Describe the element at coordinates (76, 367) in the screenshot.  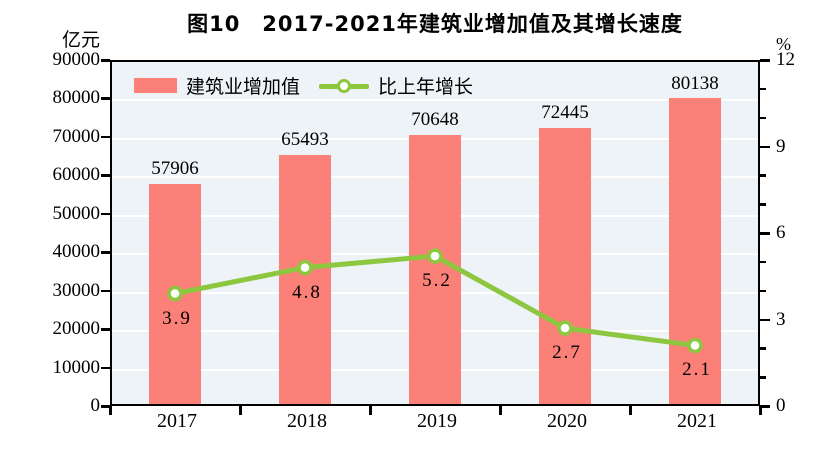
I see `left-axis-tick-label: 10000` at that location.